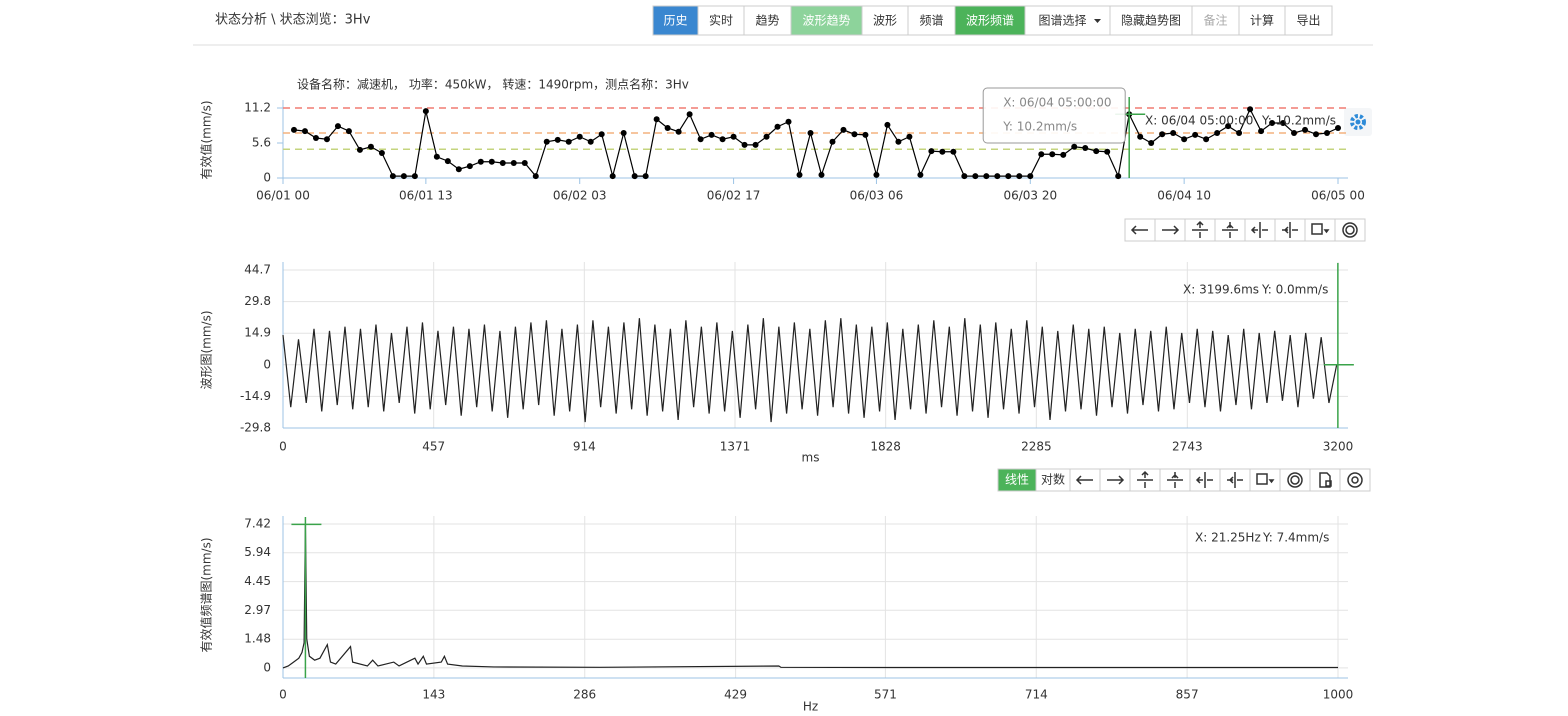 This screenshot has height=716, width=1568. I want to click on readout-x: X: 06/04 05:00:00, so click(1199, 121).